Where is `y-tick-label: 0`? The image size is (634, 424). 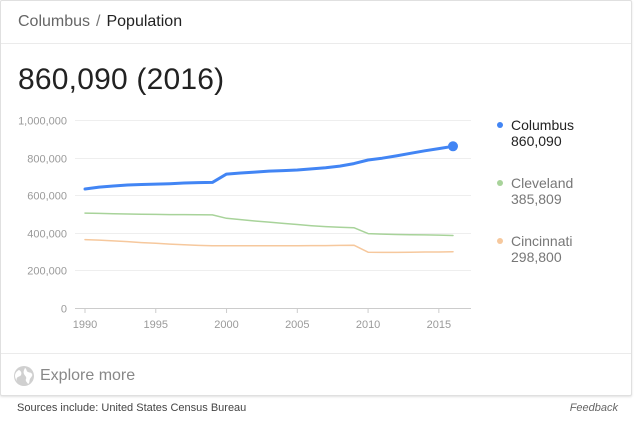
y-tick-label: 0 is located at coordinates (64, 310).